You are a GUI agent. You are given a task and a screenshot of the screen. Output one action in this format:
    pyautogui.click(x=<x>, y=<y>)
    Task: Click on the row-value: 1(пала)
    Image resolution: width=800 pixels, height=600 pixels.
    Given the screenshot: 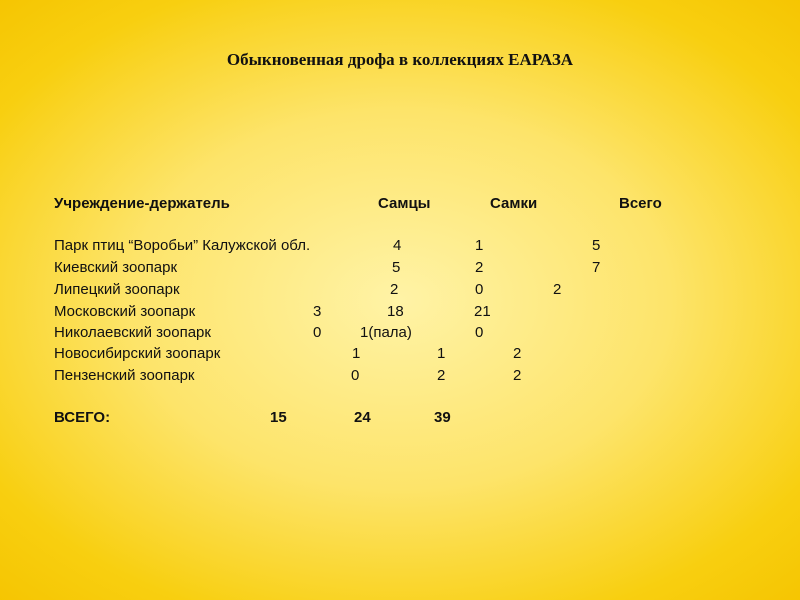 What is the action you would take?
    pyautogui.click(x=386, y=332)
    